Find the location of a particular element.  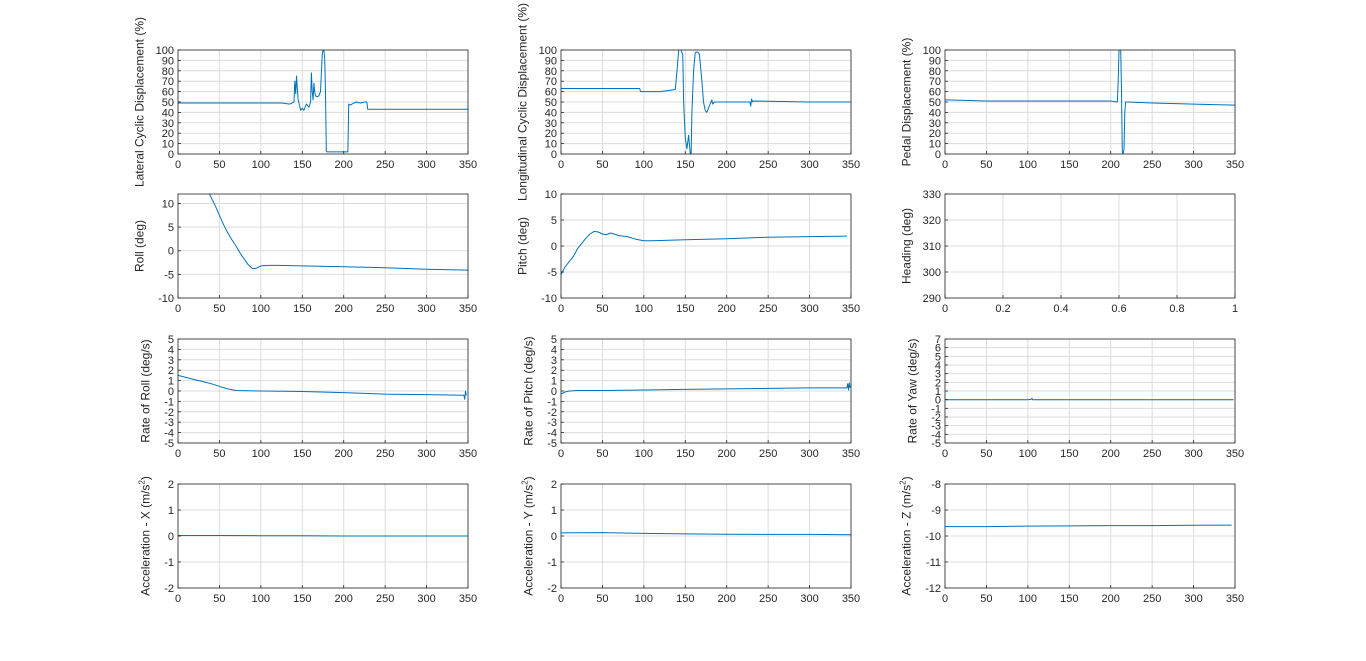

y-tick-label: 310 is located at coordinates (932, 247).